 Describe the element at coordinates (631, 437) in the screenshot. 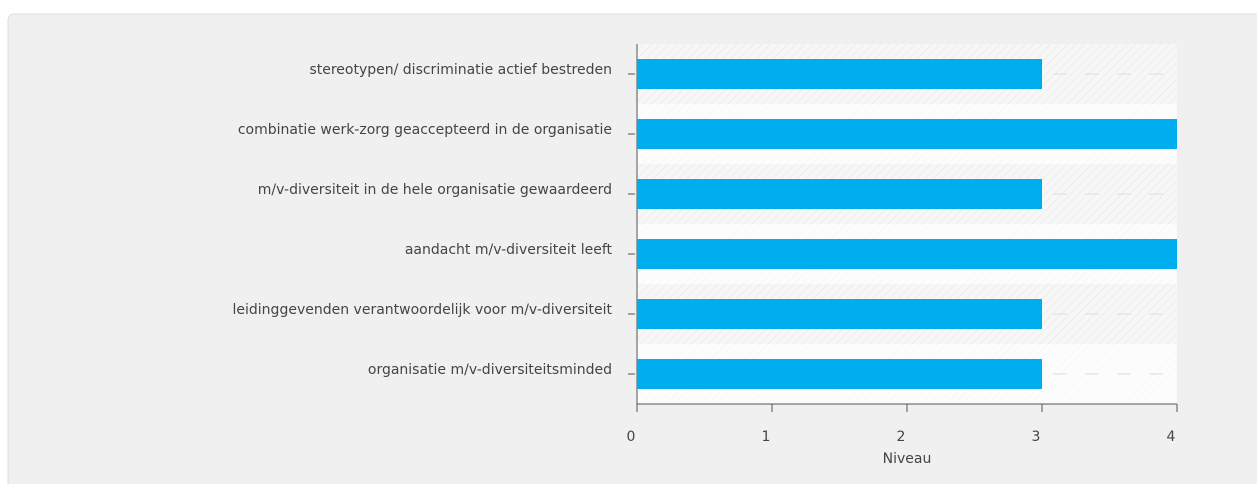

I see `x-tick-label: 0` at that location.